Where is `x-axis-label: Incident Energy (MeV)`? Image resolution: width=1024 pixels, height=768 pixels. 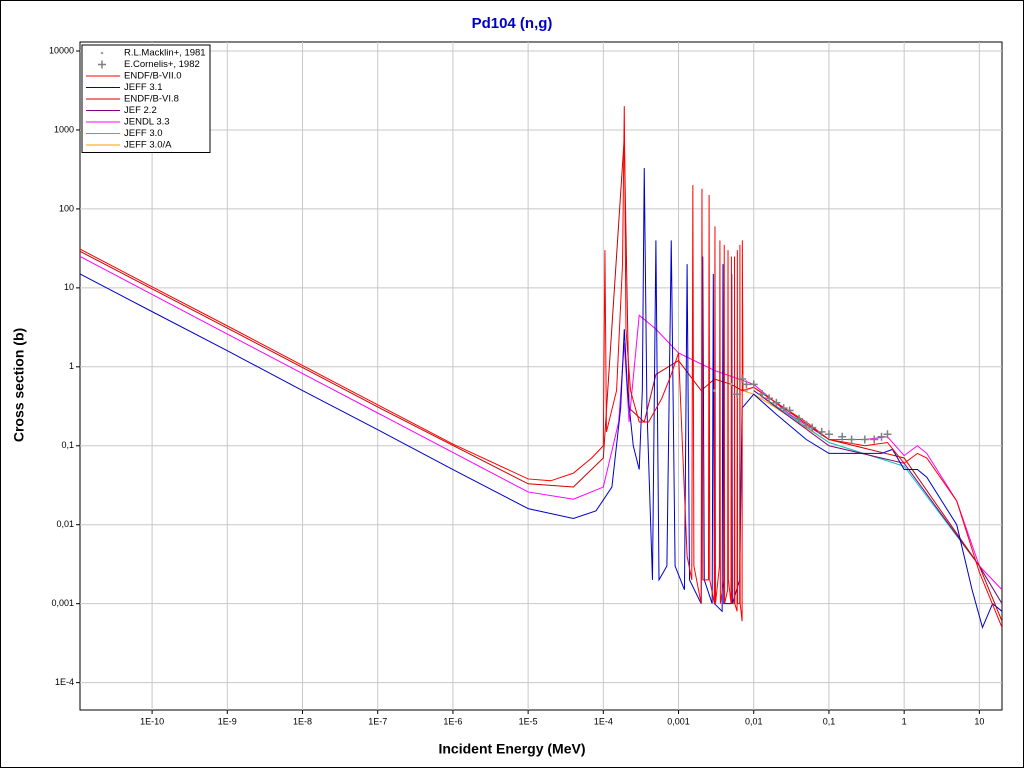
x-axis-label: Incident Energy (MeV) is located at coordinates (511, 749).